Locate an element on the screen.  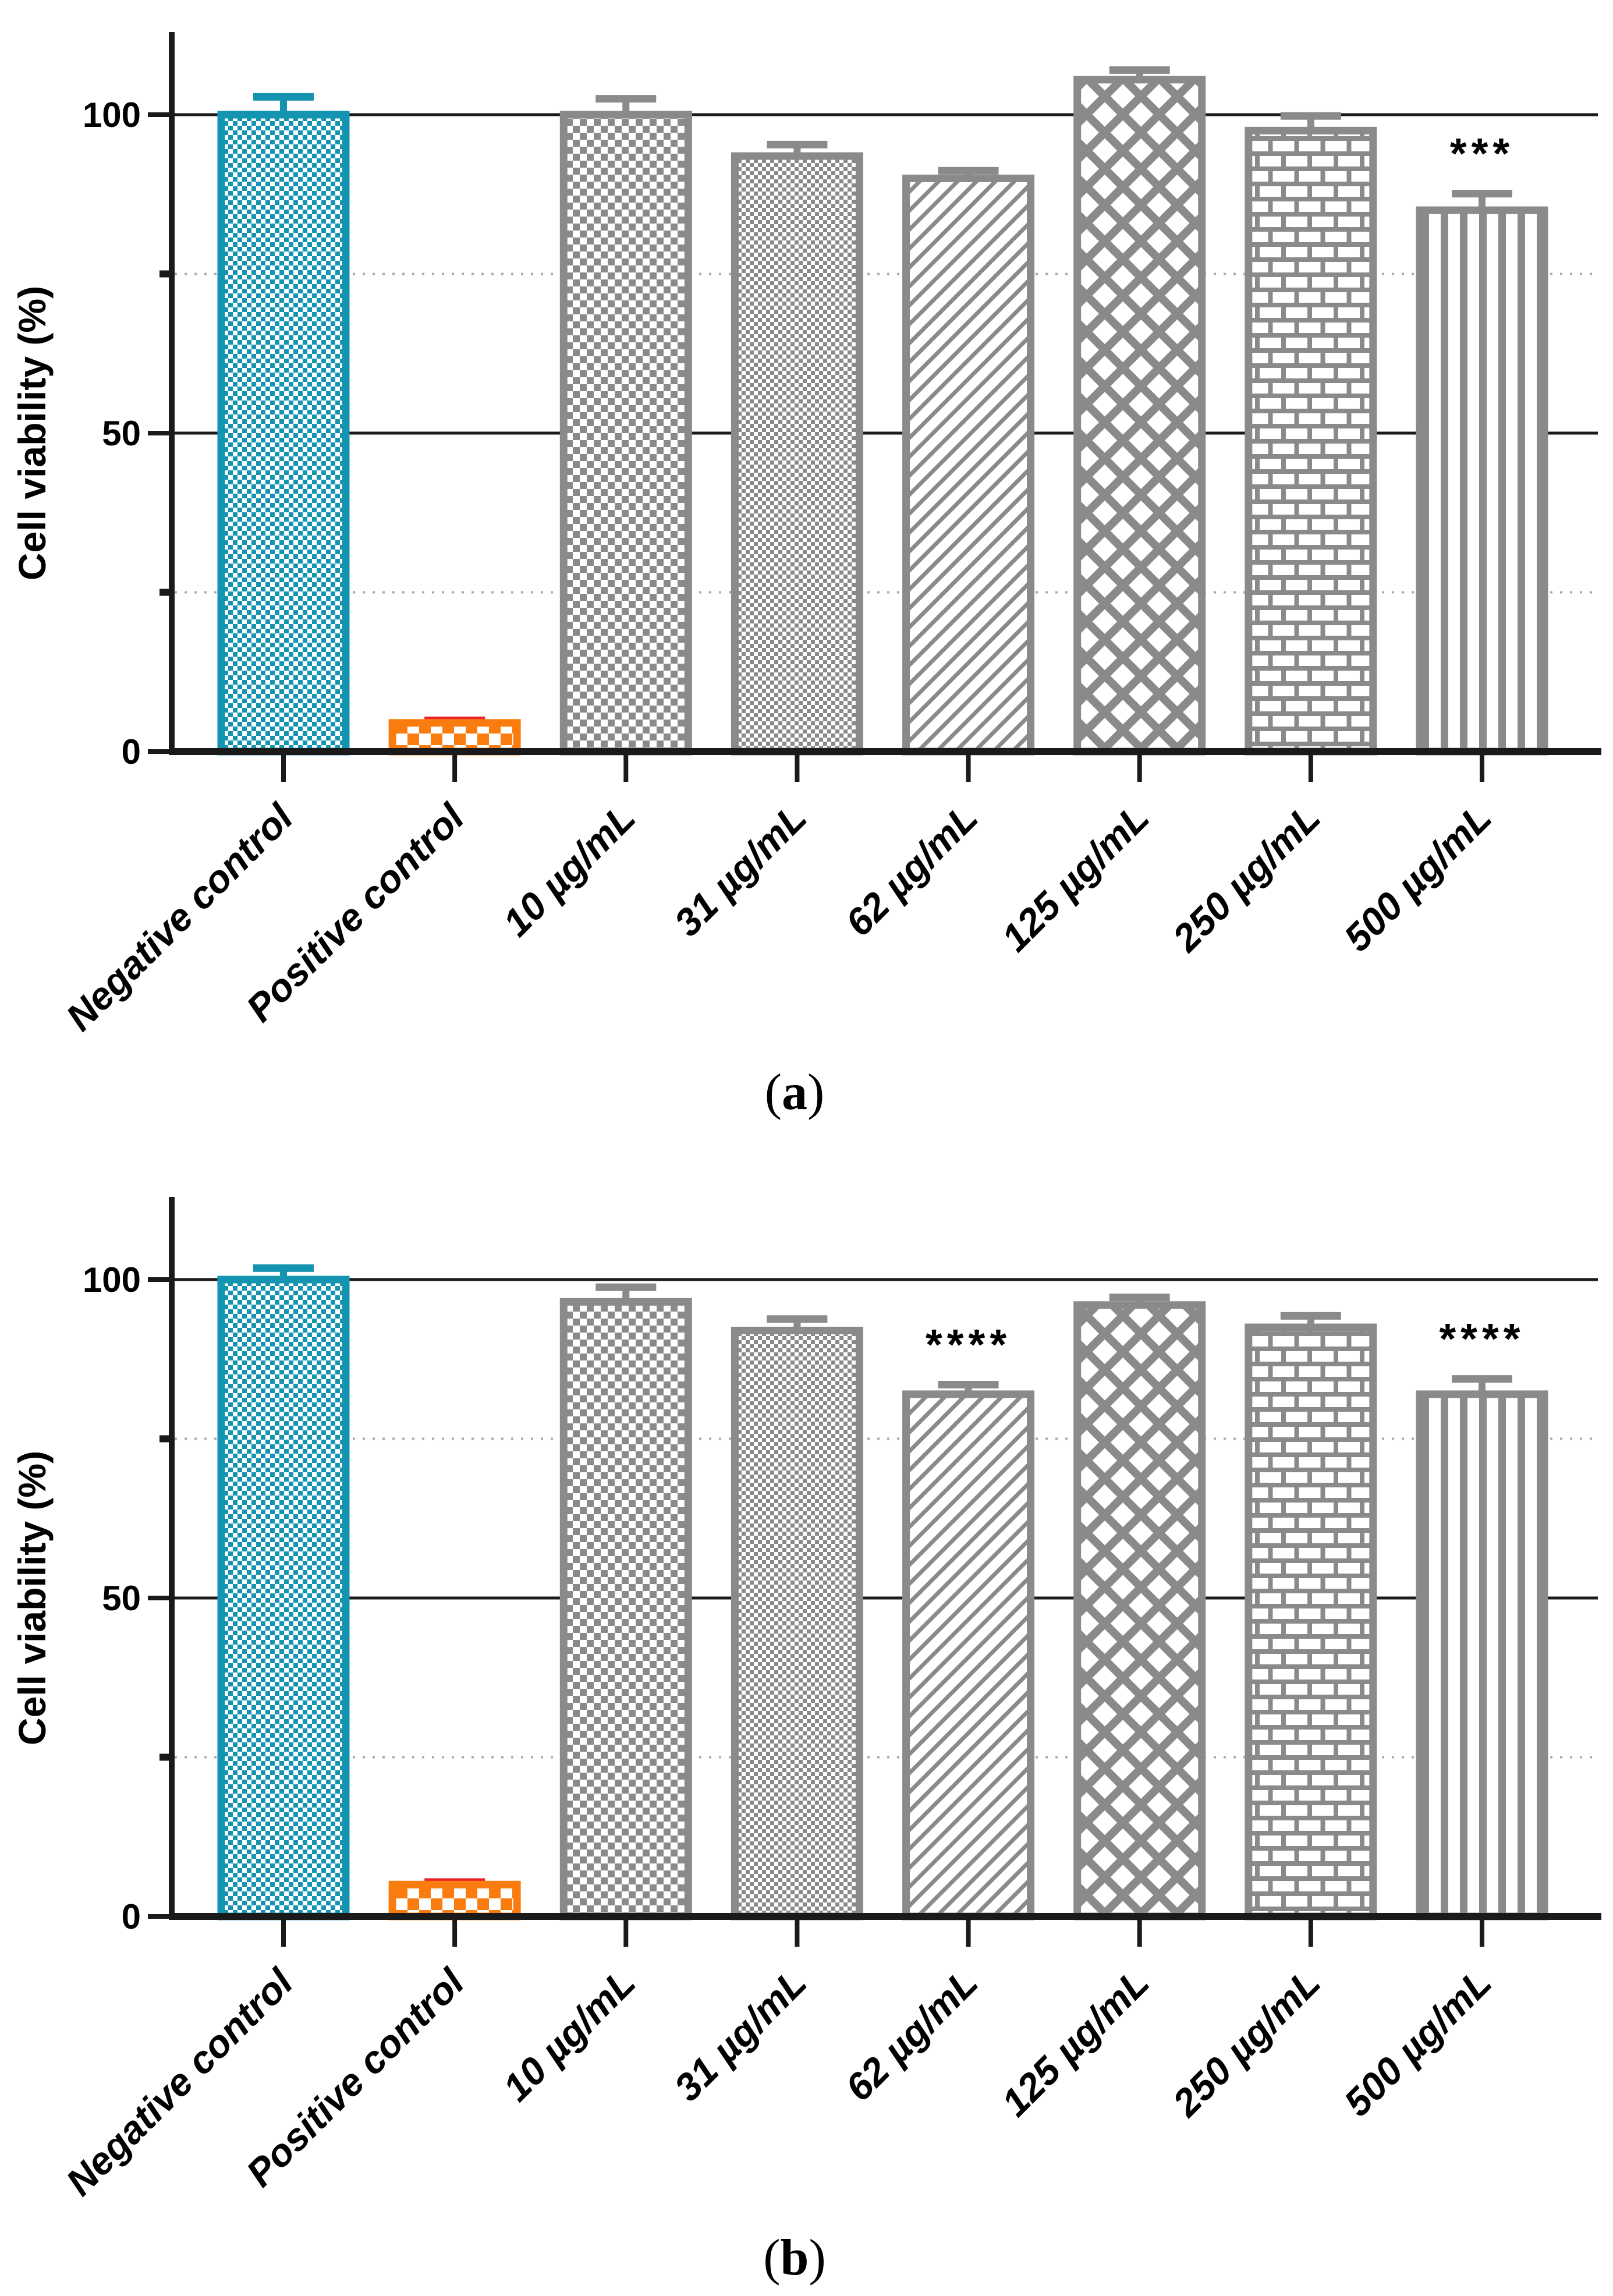
caption-b-close: ) is located at coordinates (818, 2258).